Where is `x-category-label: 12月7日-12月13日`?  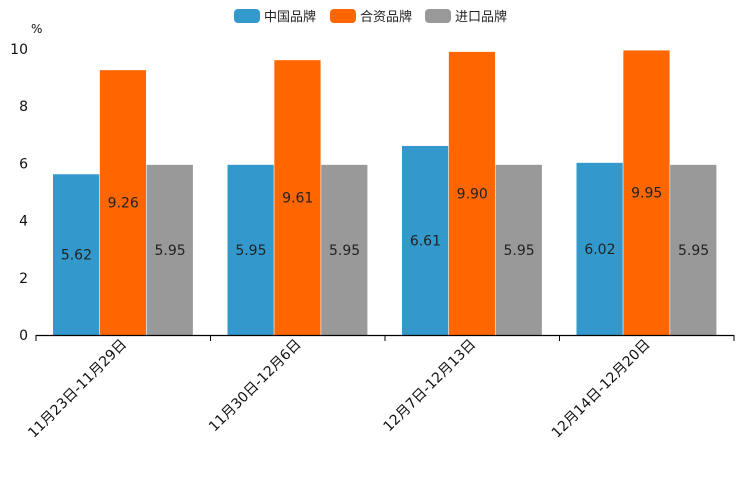
x-category-label: 12月7日-12月13日 is located at coordinates (430, 386).